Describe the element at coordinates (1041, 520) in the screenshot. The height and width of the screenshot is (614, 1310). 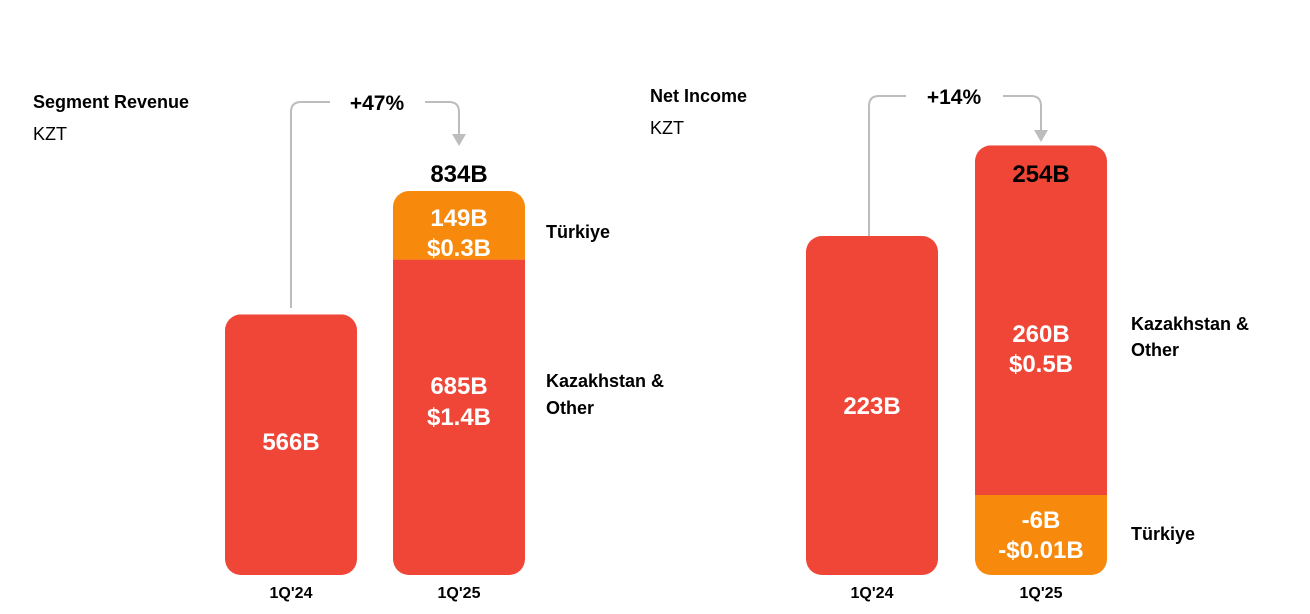
I see `ni-turkiye-value: -6B` at that location.